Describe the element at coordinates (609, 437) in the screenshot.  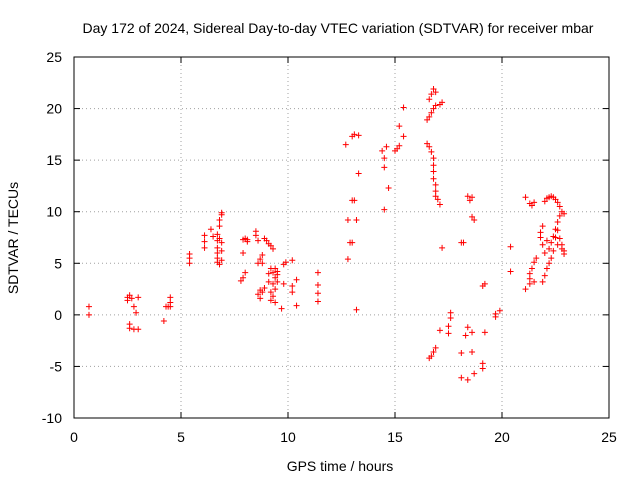
I see `x-tick-label: 25` at that location.